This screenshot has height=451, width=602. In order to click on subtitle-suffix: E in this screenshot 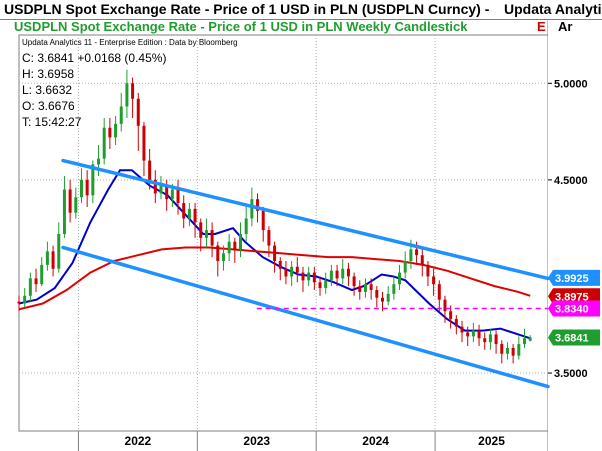, I will do `click(541, 26)`.